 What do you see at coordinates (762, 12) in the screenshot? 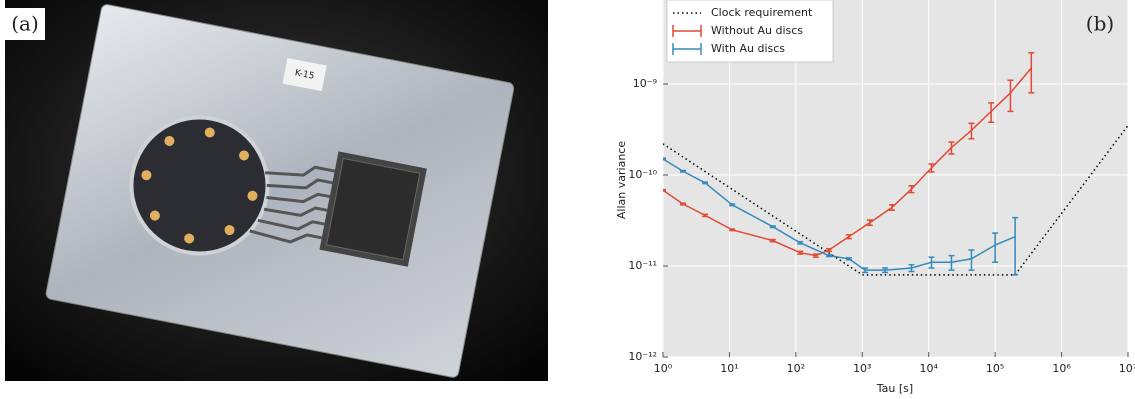
I see `legend-label: Clock requirement` at bounding box center [762, 12].